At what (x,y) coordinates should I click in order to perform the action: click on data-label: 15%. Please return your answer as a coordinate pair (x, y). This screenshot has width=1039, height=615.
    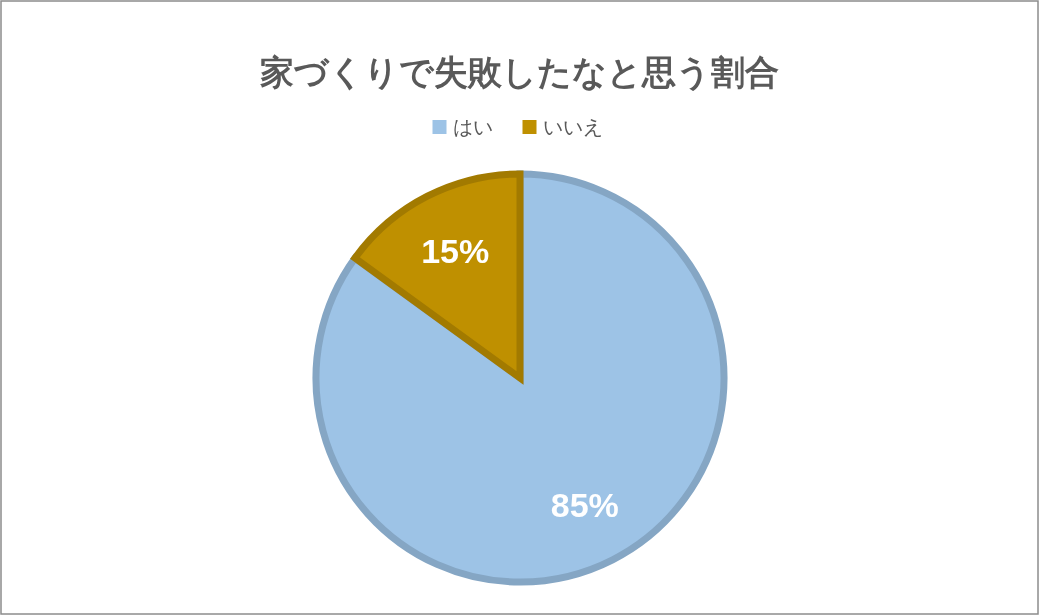
    Looking at the image, I should click on (455, 250).